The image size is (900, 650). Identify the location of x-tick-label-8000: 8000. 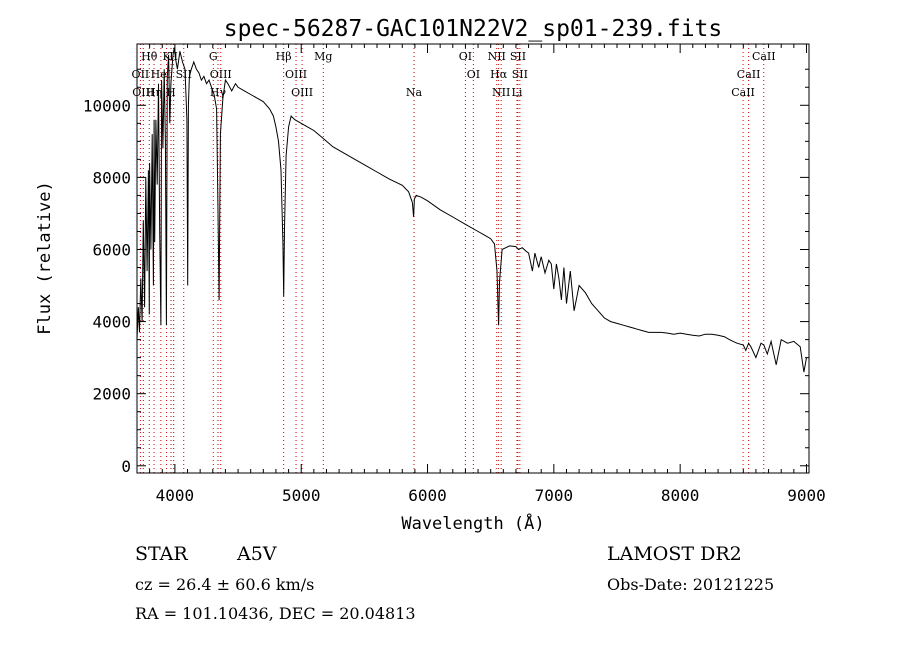
(680, 495).